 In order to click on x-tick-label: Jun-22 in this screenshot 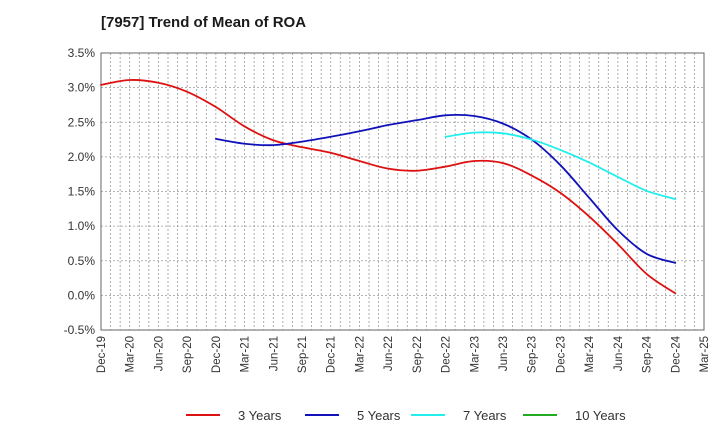, I will do `click(389, 353)`.